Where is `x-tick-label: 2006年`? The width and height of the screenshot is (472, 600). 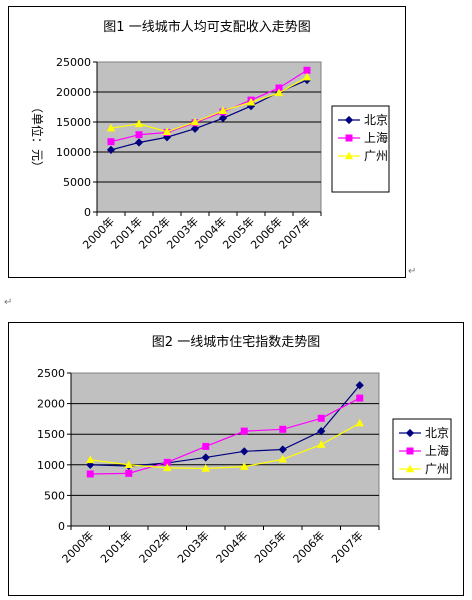 x-tick-label: 2006年 is located at coordinates (308, 546).